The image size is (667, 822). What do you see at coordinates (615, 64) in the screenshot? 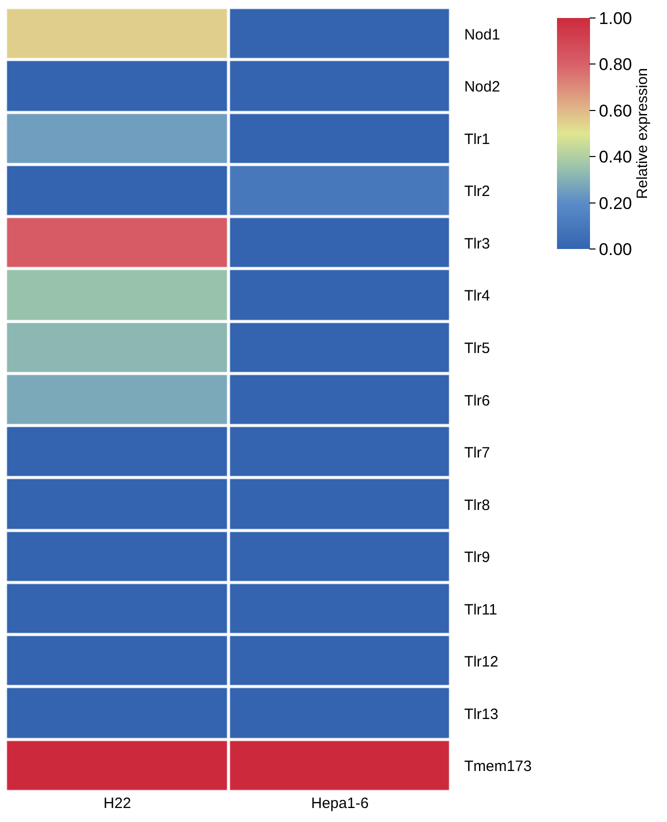
I see `color-bar-label: 0.80` at bounding box center [615, 64].